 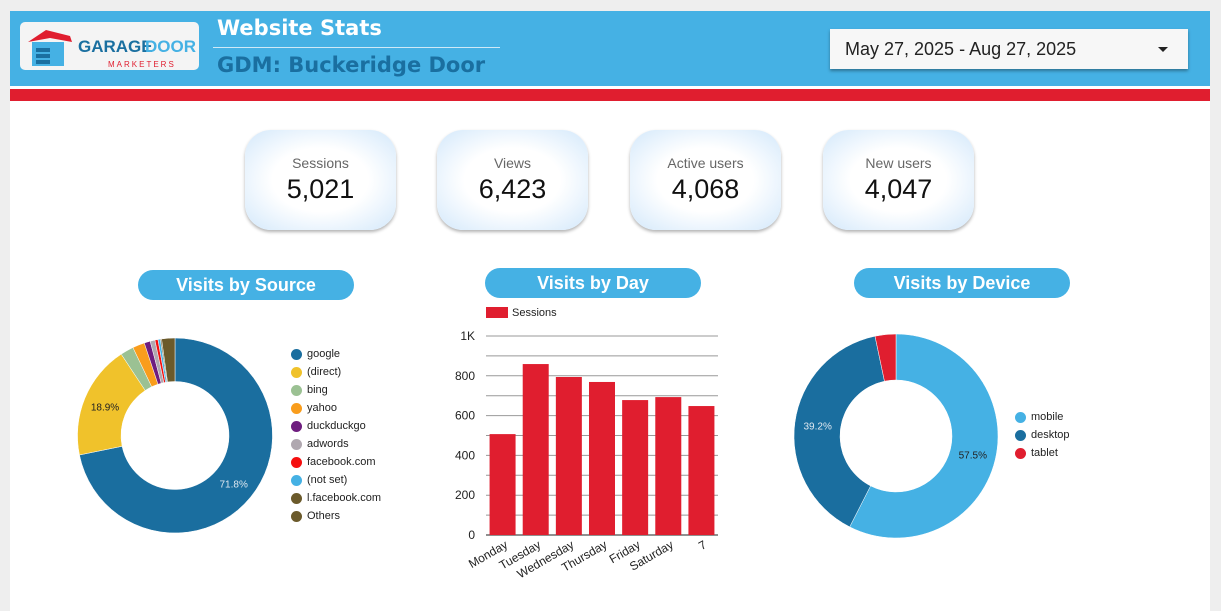 I want to click on bar-friday, so click(x=635, y=467).